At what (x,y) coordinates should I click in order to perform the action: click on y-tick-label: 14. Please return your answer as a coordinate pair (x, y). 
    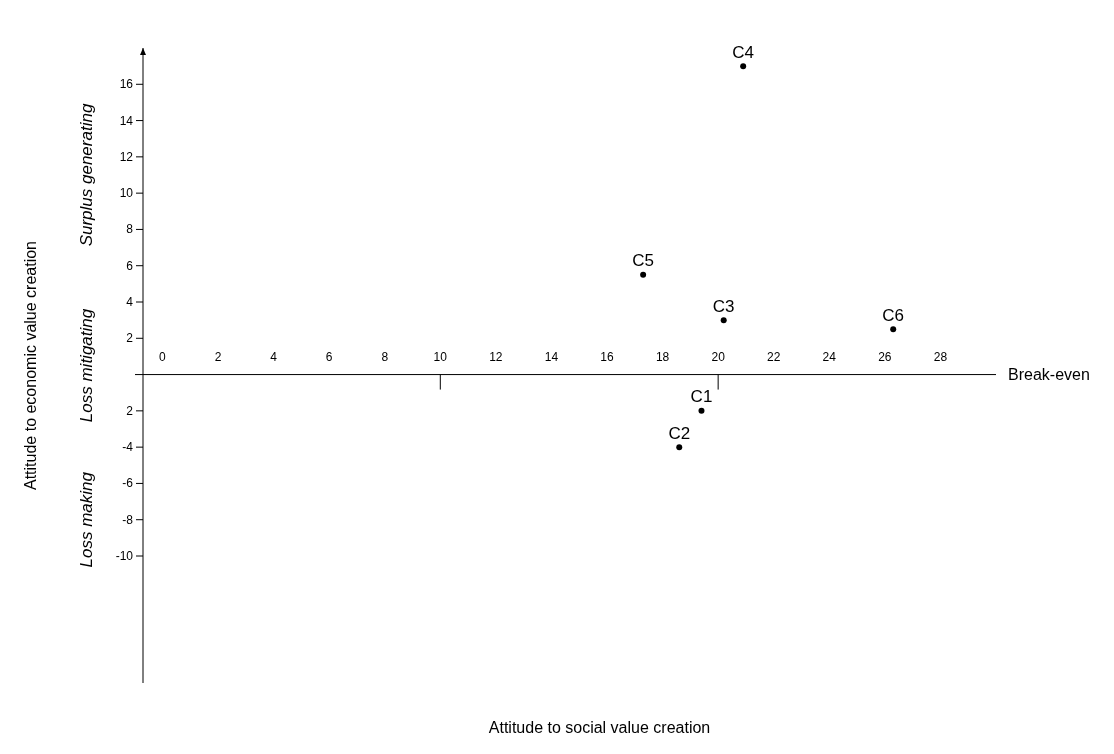
    Looking at the image, I should click on (126, 120).